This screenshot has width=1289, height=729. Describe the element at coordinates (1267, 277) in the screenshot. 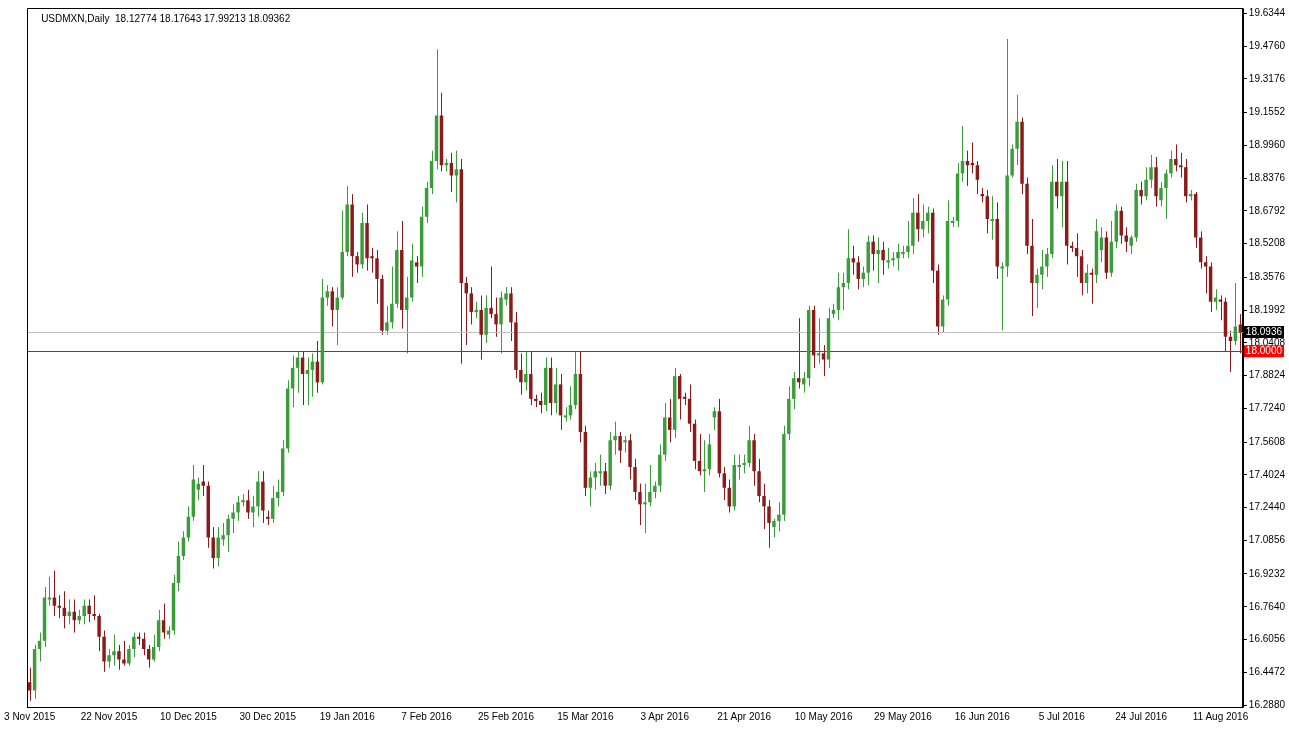

I see `y-tick-label: 18.3576` at that location.